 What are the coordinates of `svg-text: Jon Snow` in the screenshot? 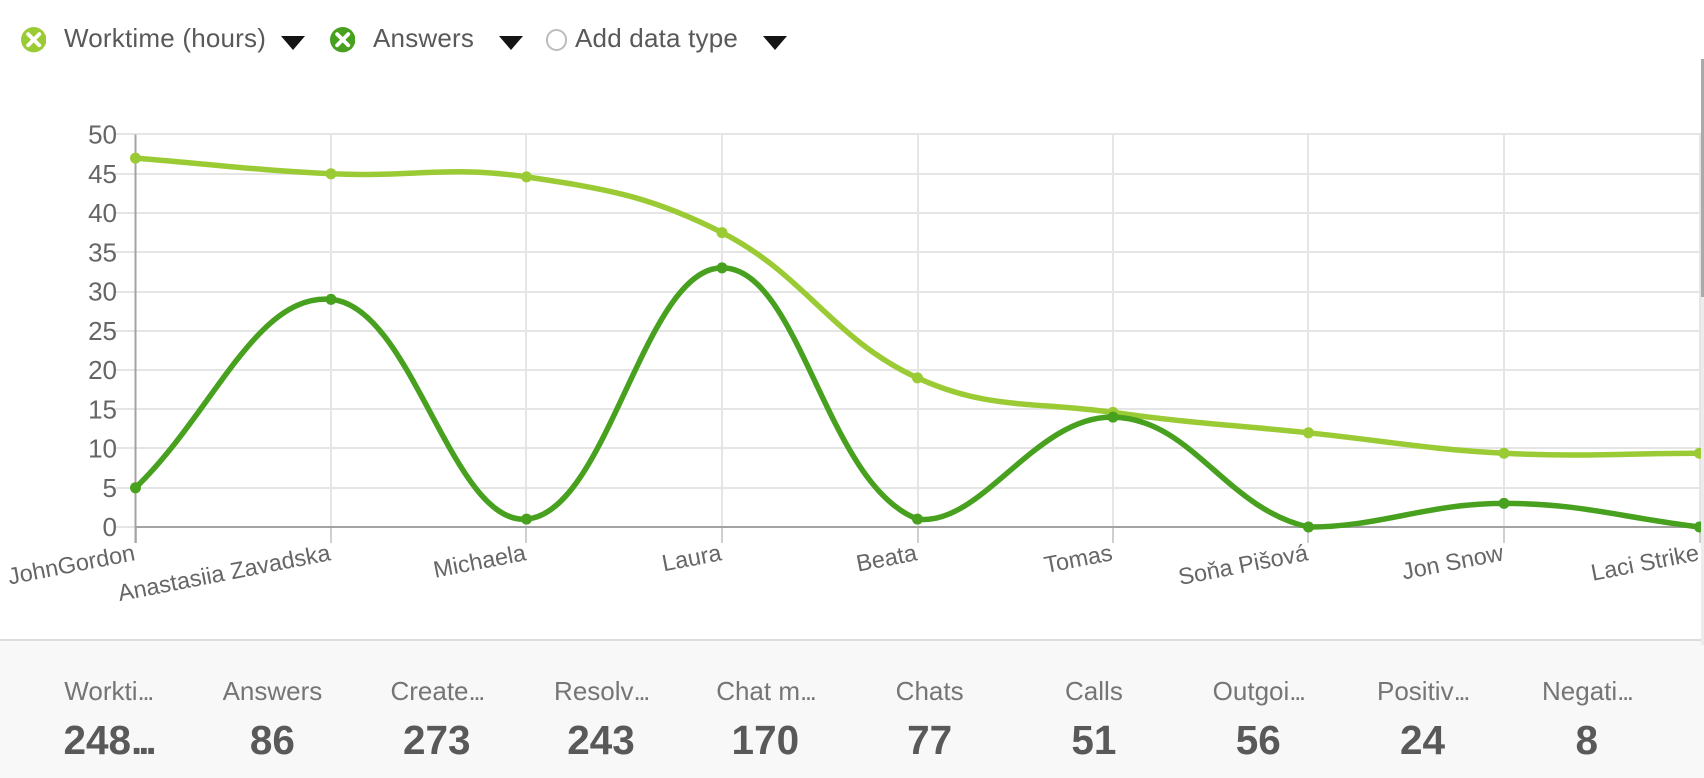 It's located at (1453, 561).